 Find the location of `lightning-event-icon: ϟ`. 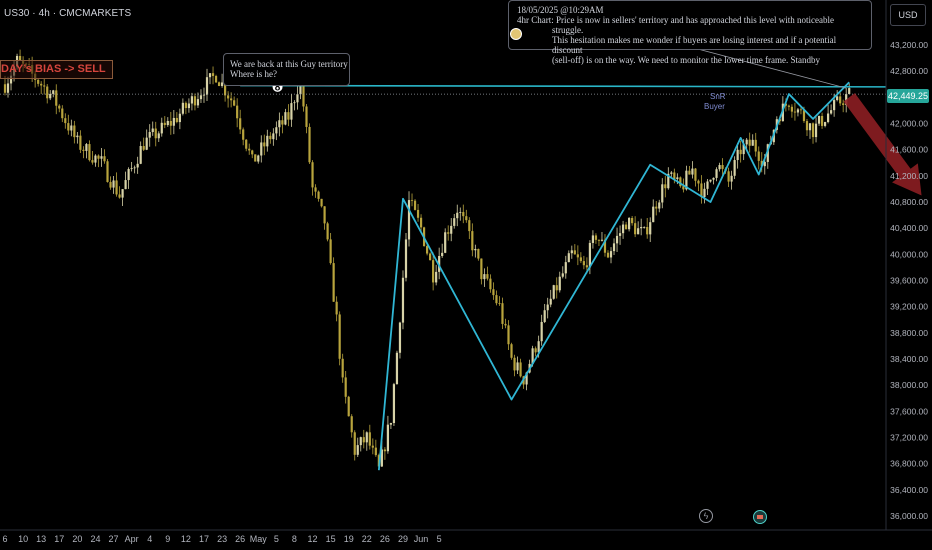

lightning-event-icon: ϟ is located at coordinates (706, 516).